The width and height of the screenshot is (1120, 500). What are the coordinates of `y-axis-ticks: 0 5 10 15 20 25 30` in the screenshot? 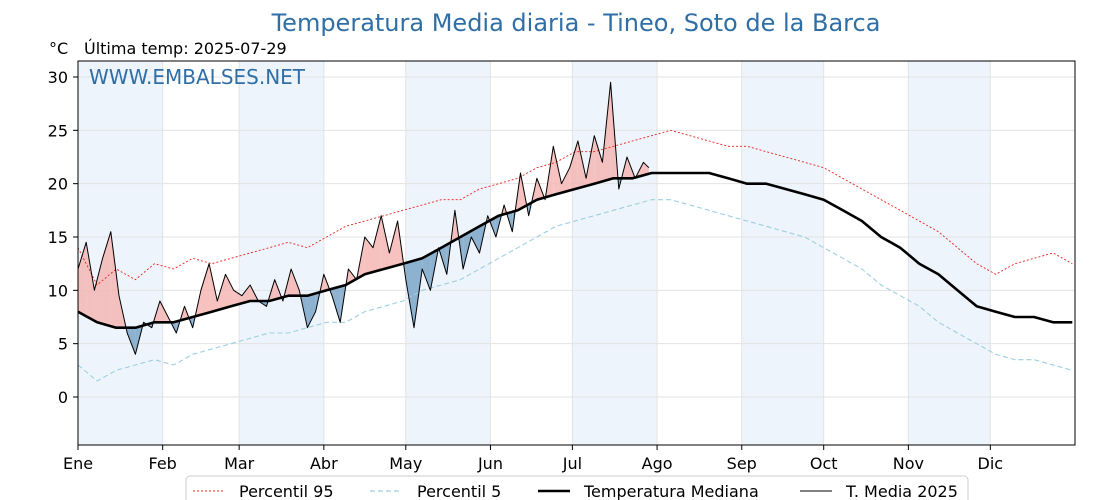 It's located at (63, 237).